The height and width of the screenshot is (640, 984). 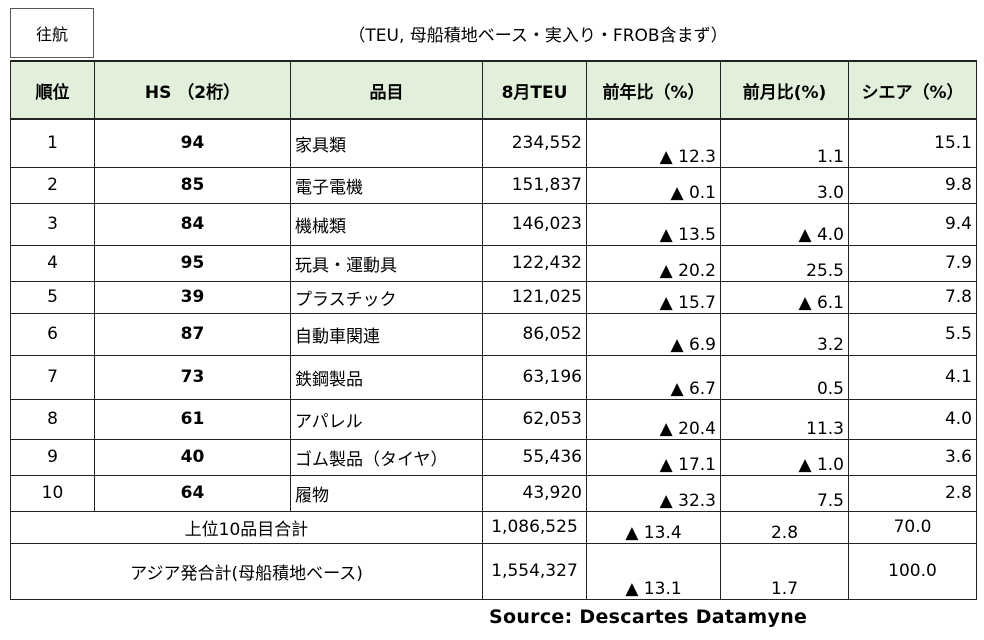 What do you see at coordinates (534, 457) in the screenshot?
I see `cell-teu: 55,436` at bounding box center [534, 457].